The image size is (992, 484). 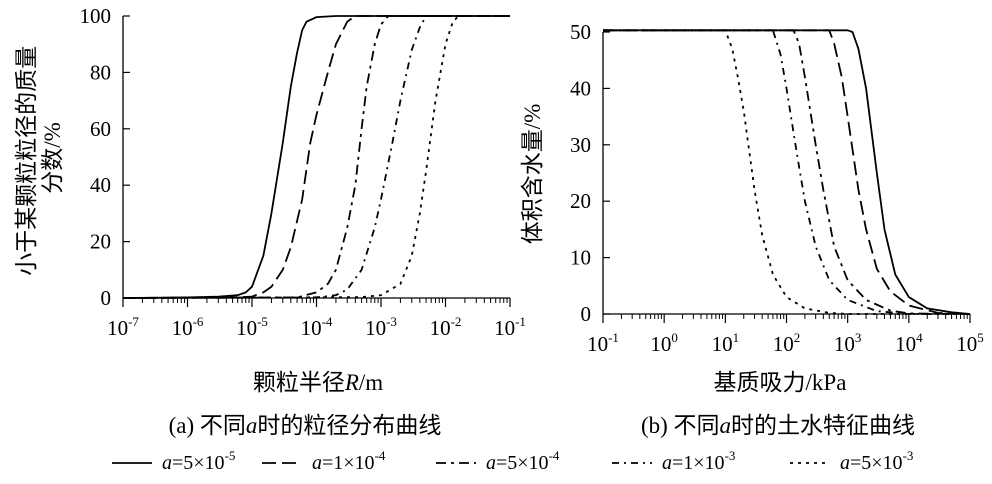 I want to click on legend: a=5×10-5 a=1×10-4 a=5×10-4 a=1×10-3 a=5×10-3, so click(x=512, y=461).